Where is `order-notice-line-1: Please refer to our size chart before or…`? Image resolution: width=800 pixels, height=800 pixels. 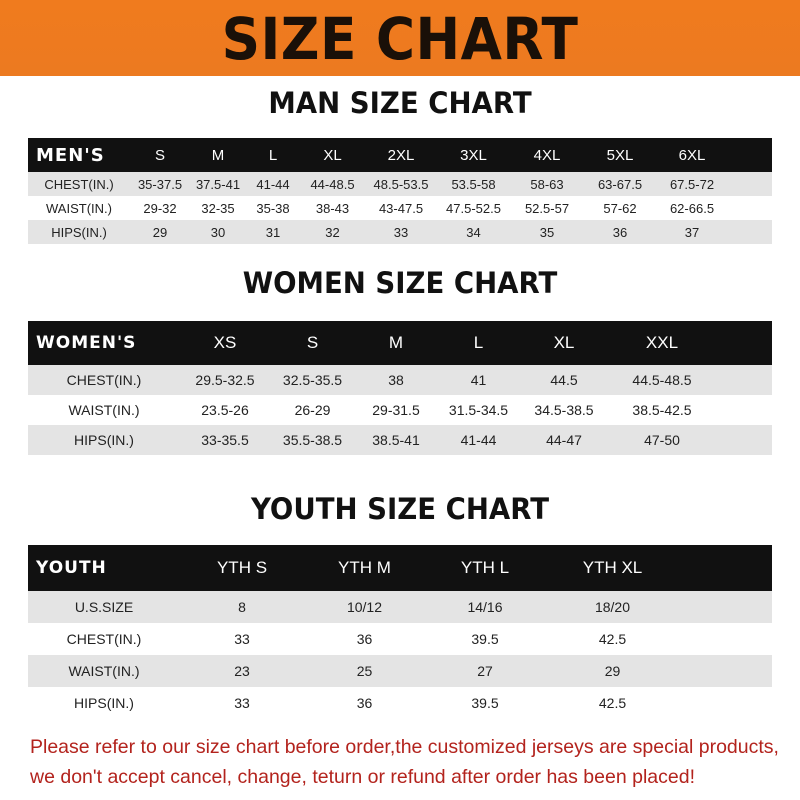
order-notice-line-1: Please refer to our size chart before or… is located at coordinates (404, 747).